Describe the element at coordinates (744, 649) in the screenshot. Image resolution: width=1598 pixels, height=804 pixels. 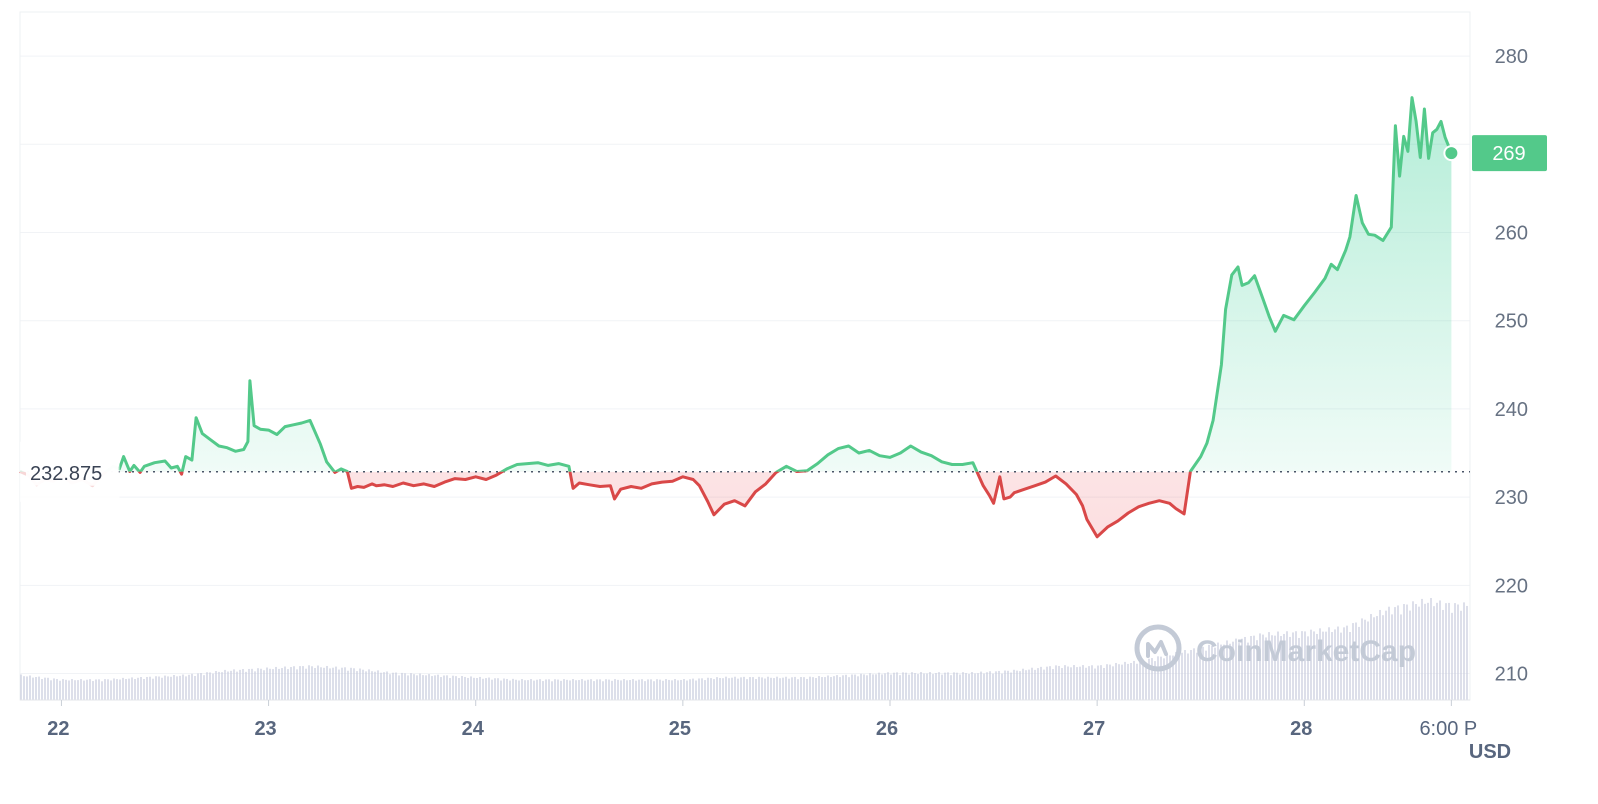
I see `volume-bars` at that location.